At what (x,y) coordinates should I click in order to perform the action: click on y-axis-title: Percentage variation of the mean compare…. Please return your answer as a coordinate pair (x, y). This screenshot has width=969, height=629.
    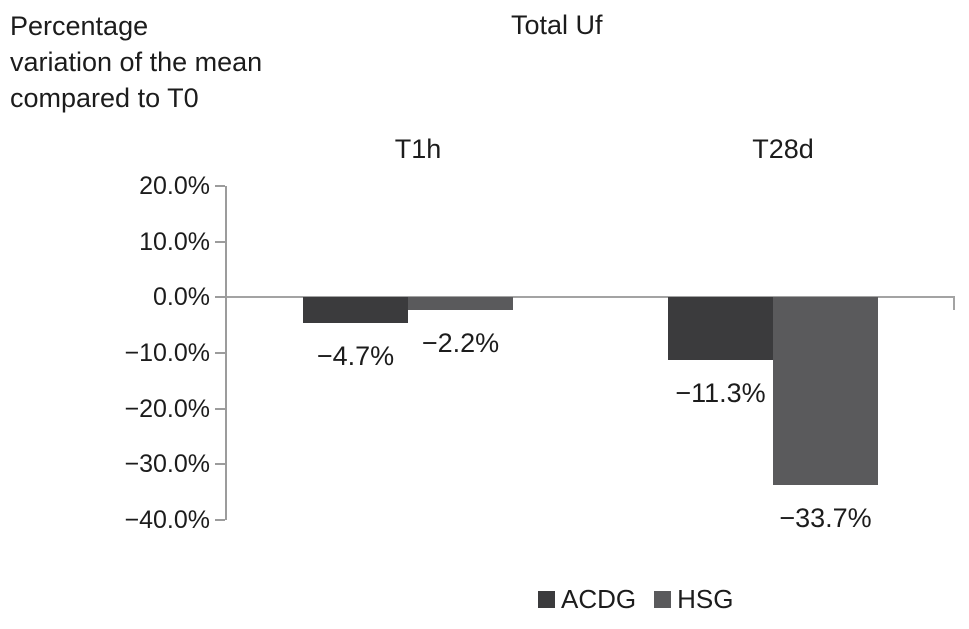
    Looking at the image, I should click on (136, 62).